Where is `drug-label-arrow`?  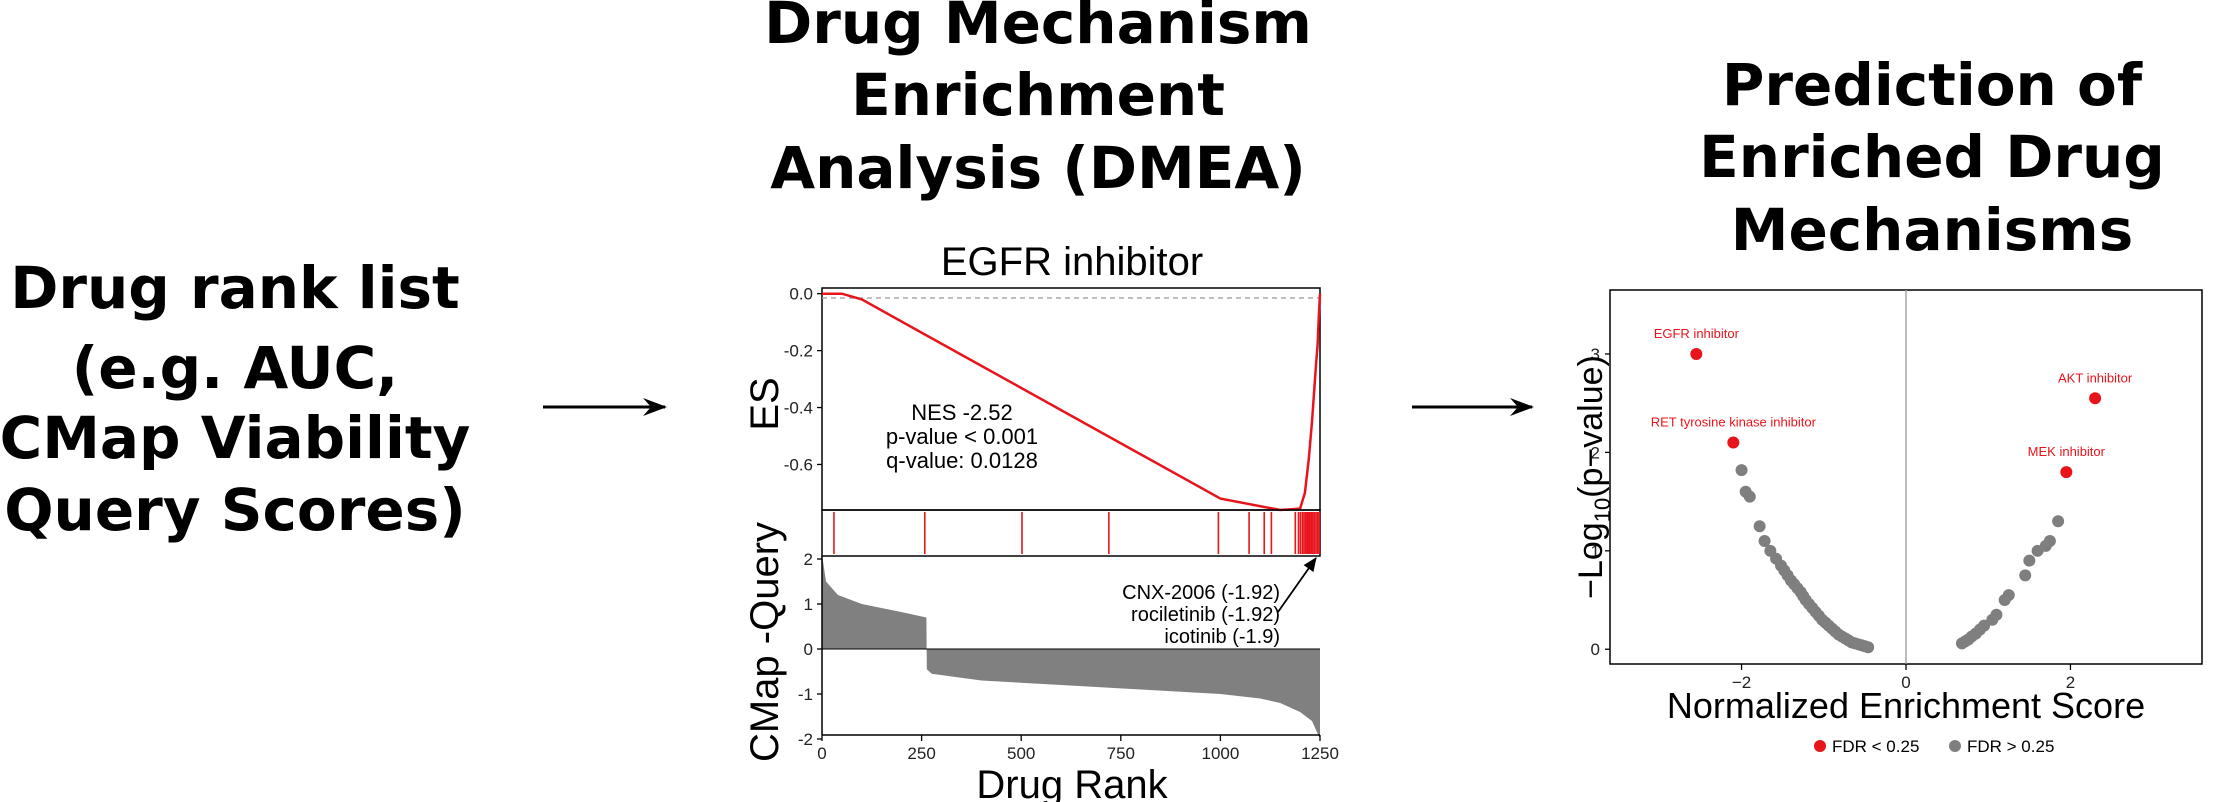 drug-label-arrow is located at coordinates (1297, 585).